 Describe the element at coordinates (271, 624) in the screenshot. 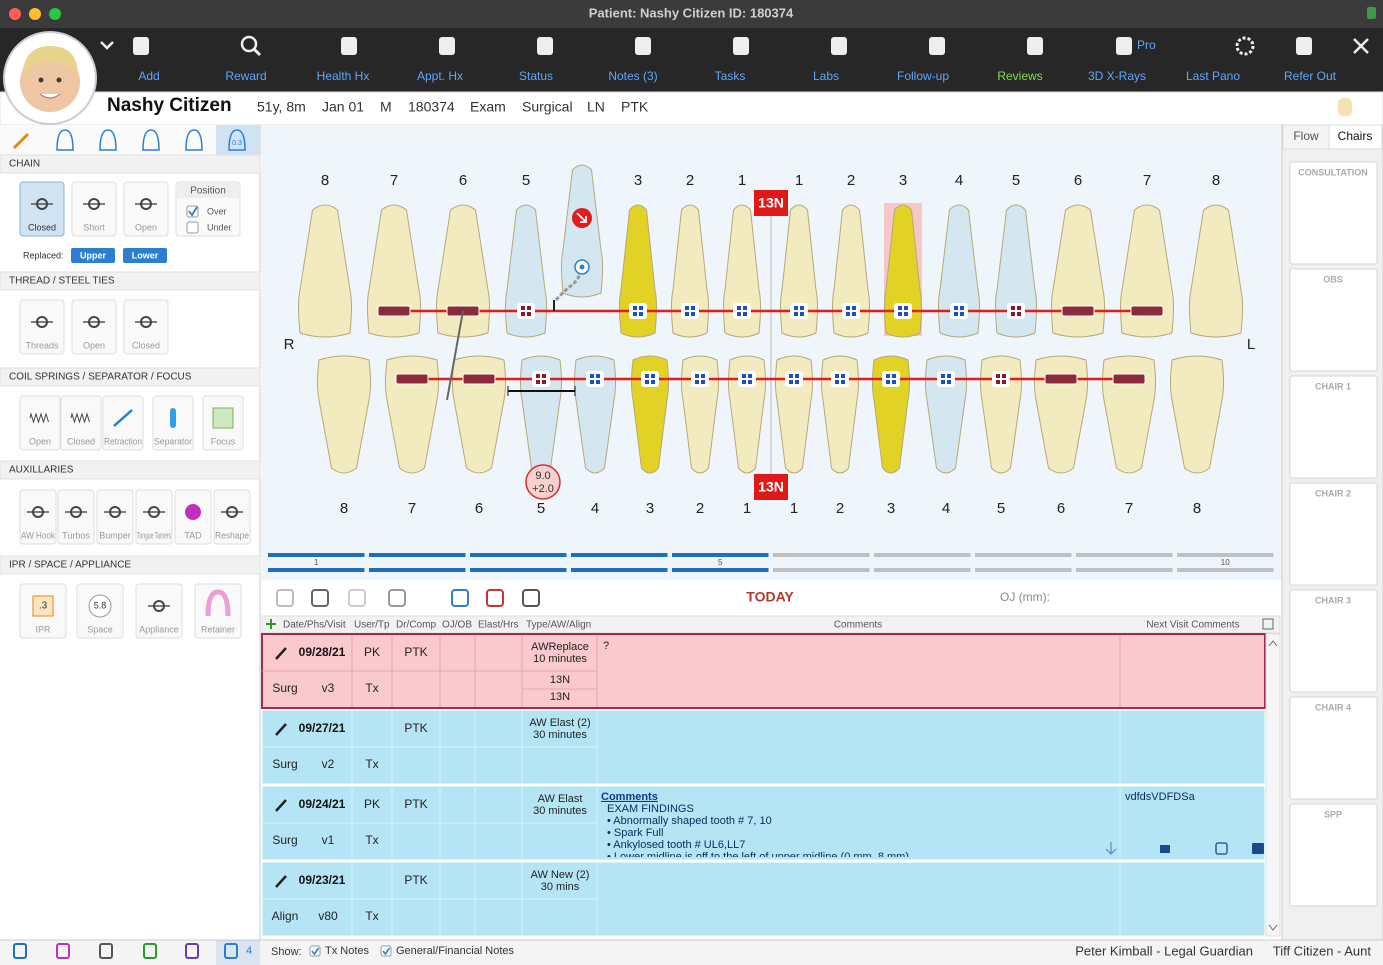

I see `add-row-icon` at that location.